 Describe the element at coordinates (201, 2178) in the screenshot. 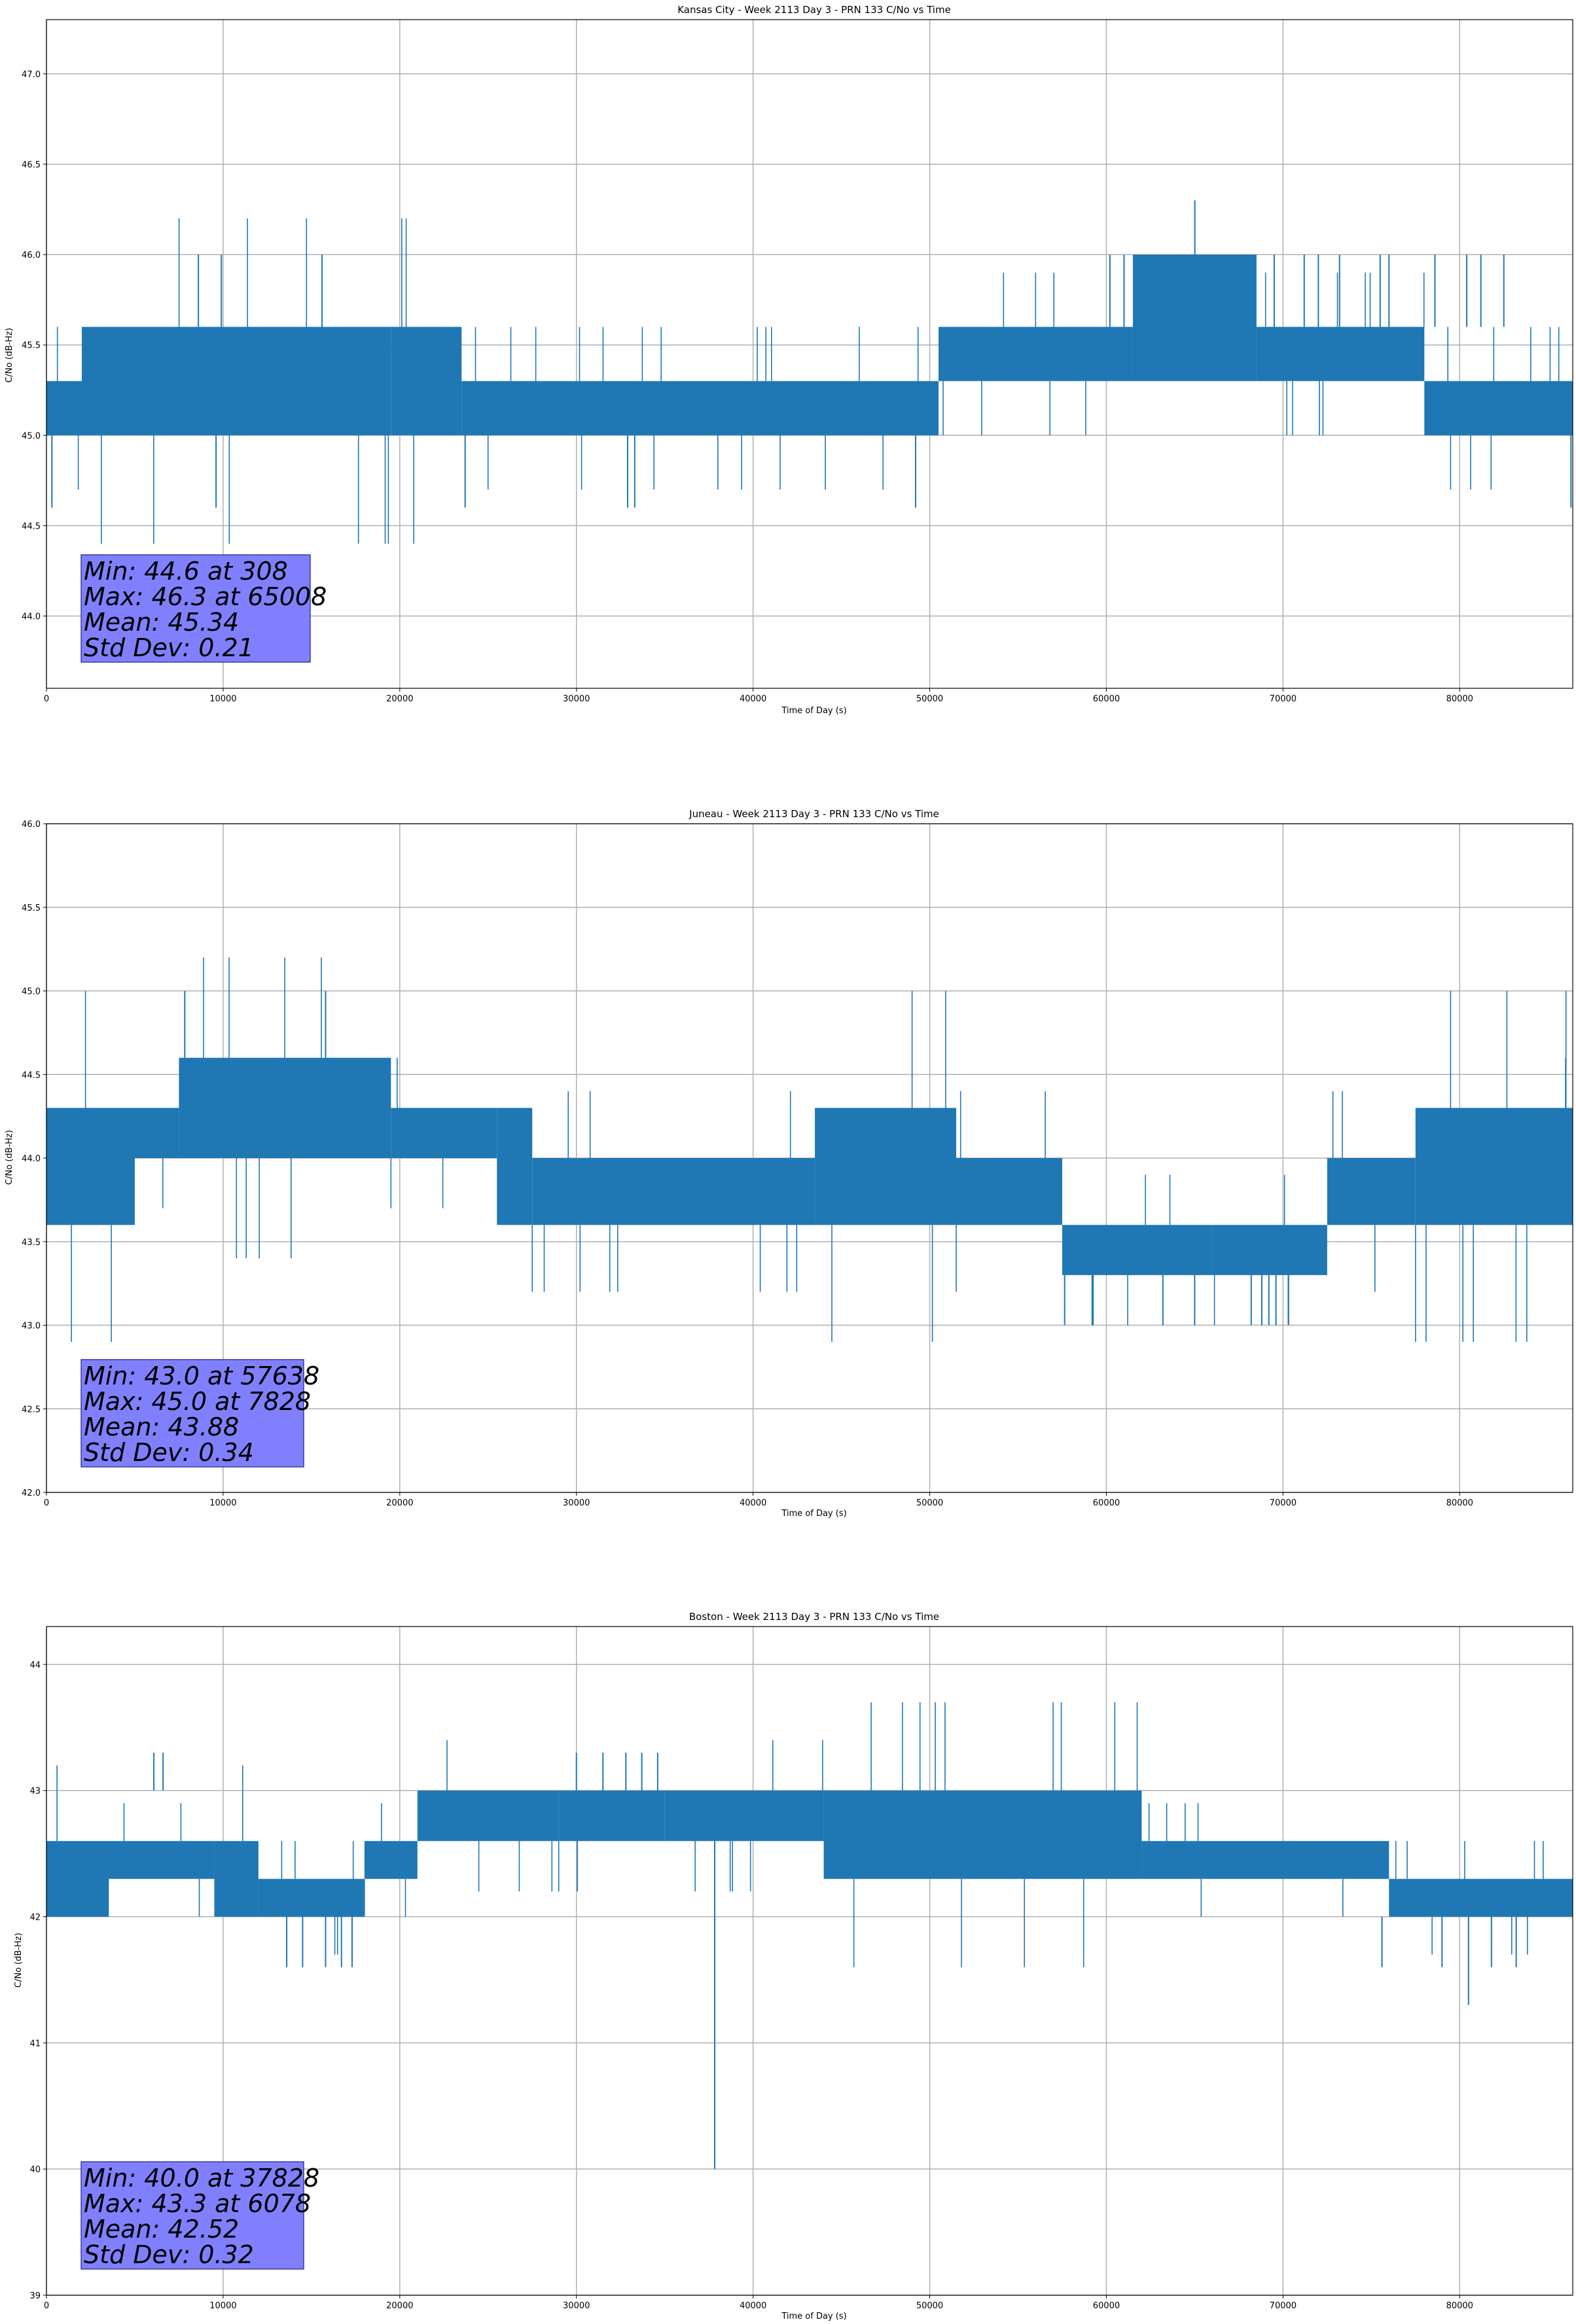

I see `boston-stat-min: Min: 40.0 at 37828` at that location.